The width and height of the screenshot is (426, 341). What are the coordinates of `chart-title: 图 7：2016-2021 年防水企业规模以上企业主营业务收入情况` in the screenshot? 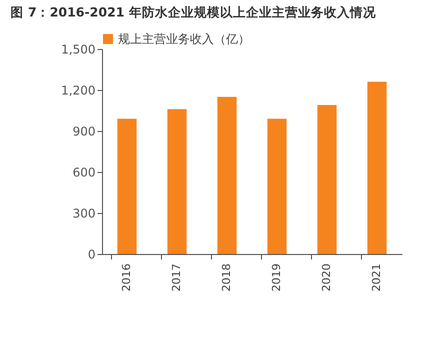 It's located at (193, 12).